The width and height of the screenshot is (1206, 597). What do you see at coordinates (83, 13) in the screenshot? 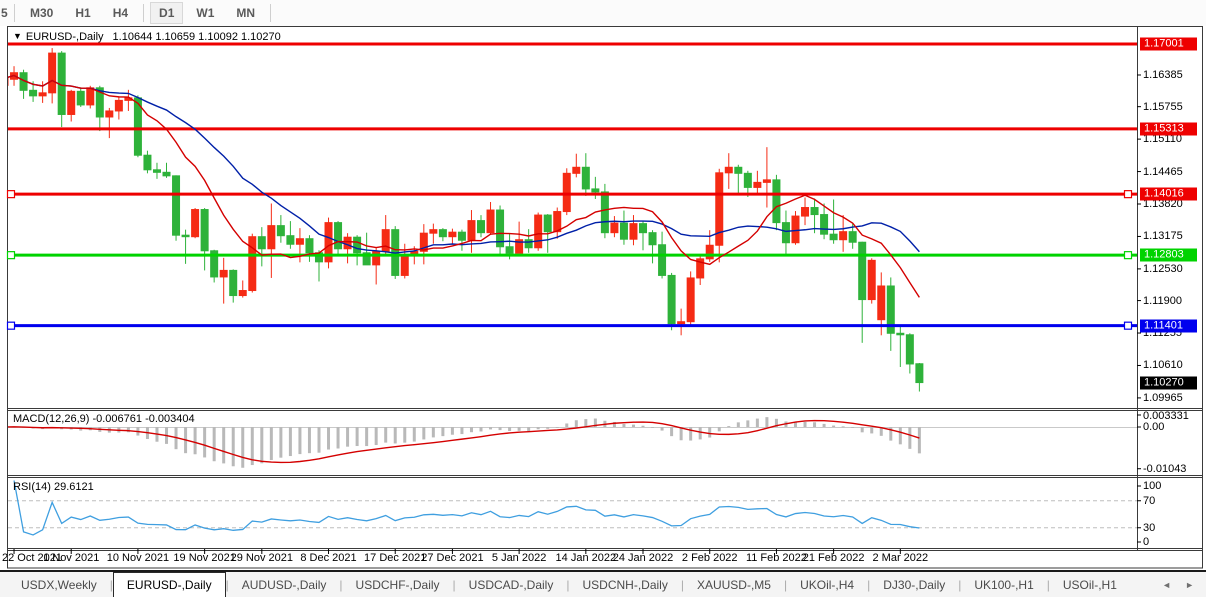
I see `timeframe-button-h1: H1` at bounding box center [83, 13].